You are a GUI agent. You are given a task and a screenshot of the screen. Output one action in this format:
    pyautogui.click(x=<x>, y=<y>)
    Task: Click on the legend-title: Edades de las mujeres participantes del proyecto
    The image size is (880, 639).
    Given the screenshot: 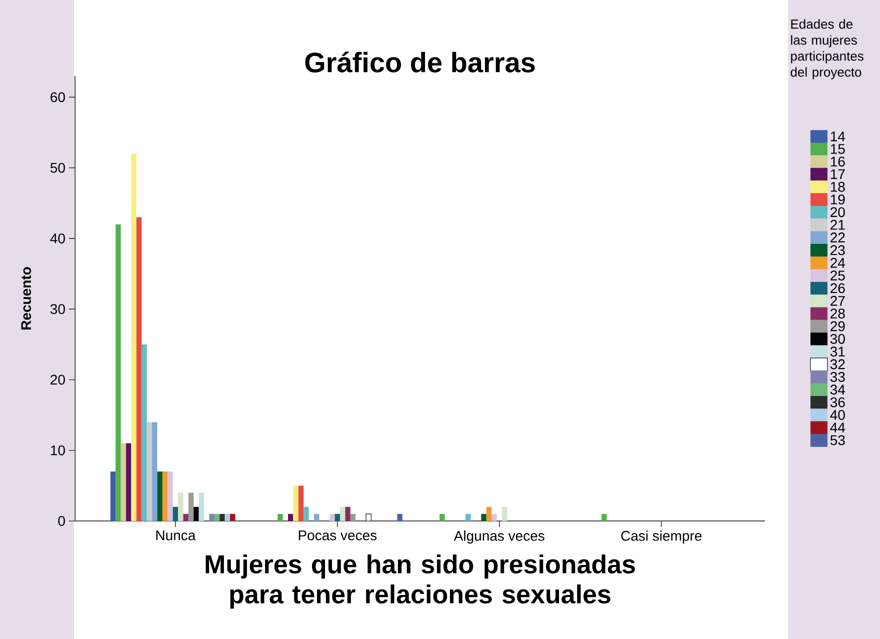 What is the action you would take?
    pyautogui.click(x=827, y=49)
    